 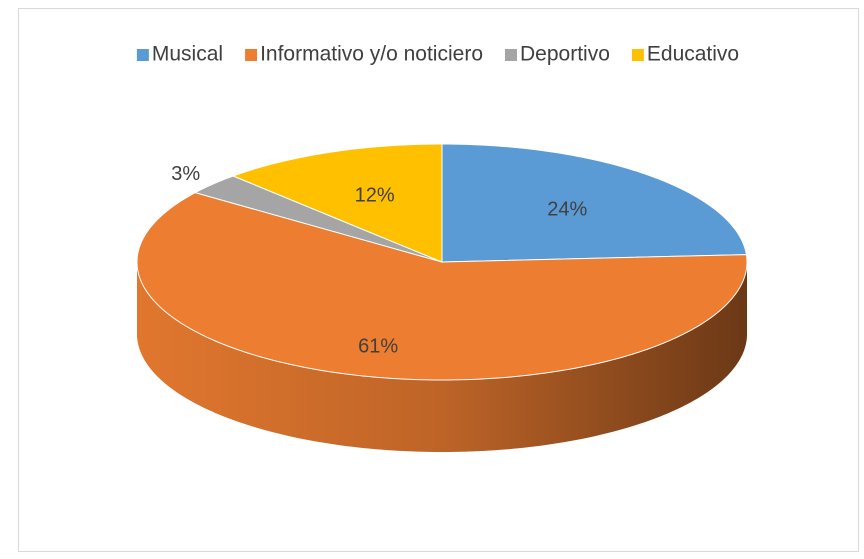 I want to click on legend-text: Musical, so click(x=187, y=54).